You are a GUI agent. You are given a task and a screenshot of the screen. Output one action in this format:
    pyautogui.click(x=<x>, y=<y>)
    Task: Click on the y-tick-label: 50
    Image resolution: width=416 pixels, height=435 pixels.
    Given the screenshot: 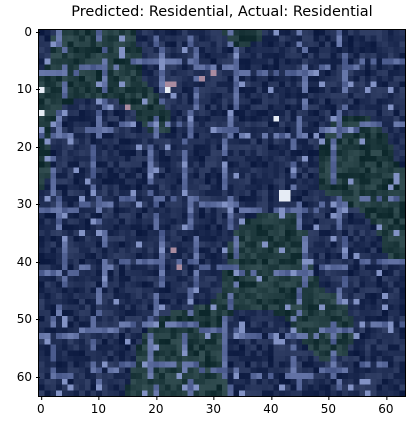 What is the action you would take?
    pyautogui.click(x=28, y=319)
    